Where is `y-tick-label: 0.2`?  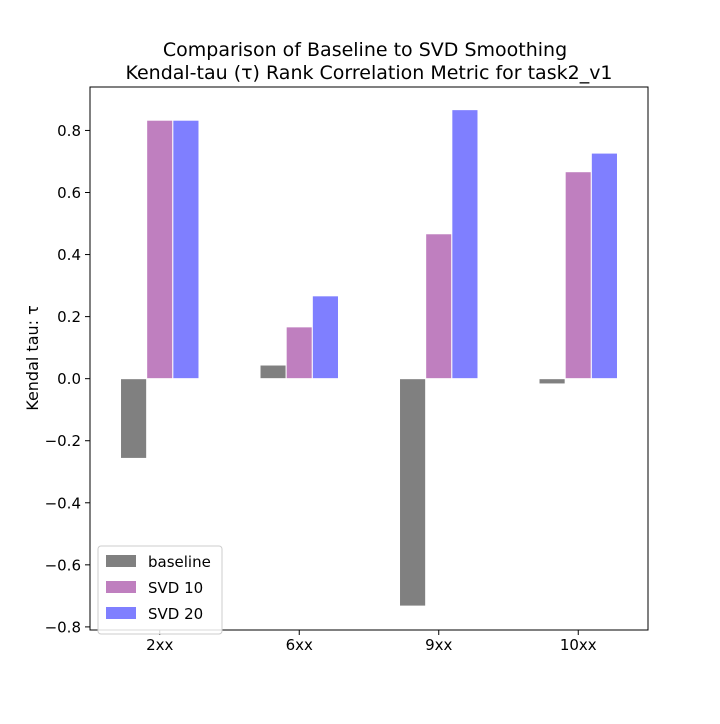 y-tick-label: 0.2 is located at coordinates (69, 317).